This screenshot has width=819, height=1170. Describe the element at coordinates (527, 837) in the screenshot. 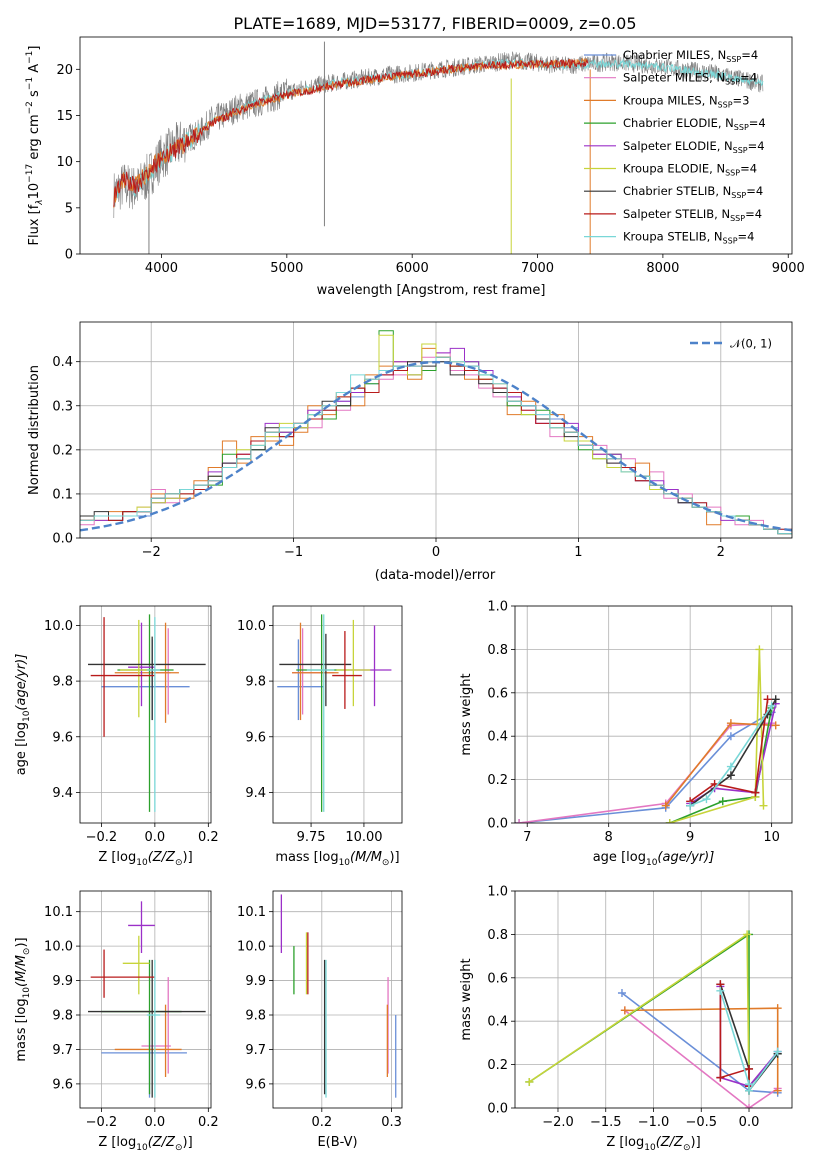

I see `x-tick-label: 7` at that location.